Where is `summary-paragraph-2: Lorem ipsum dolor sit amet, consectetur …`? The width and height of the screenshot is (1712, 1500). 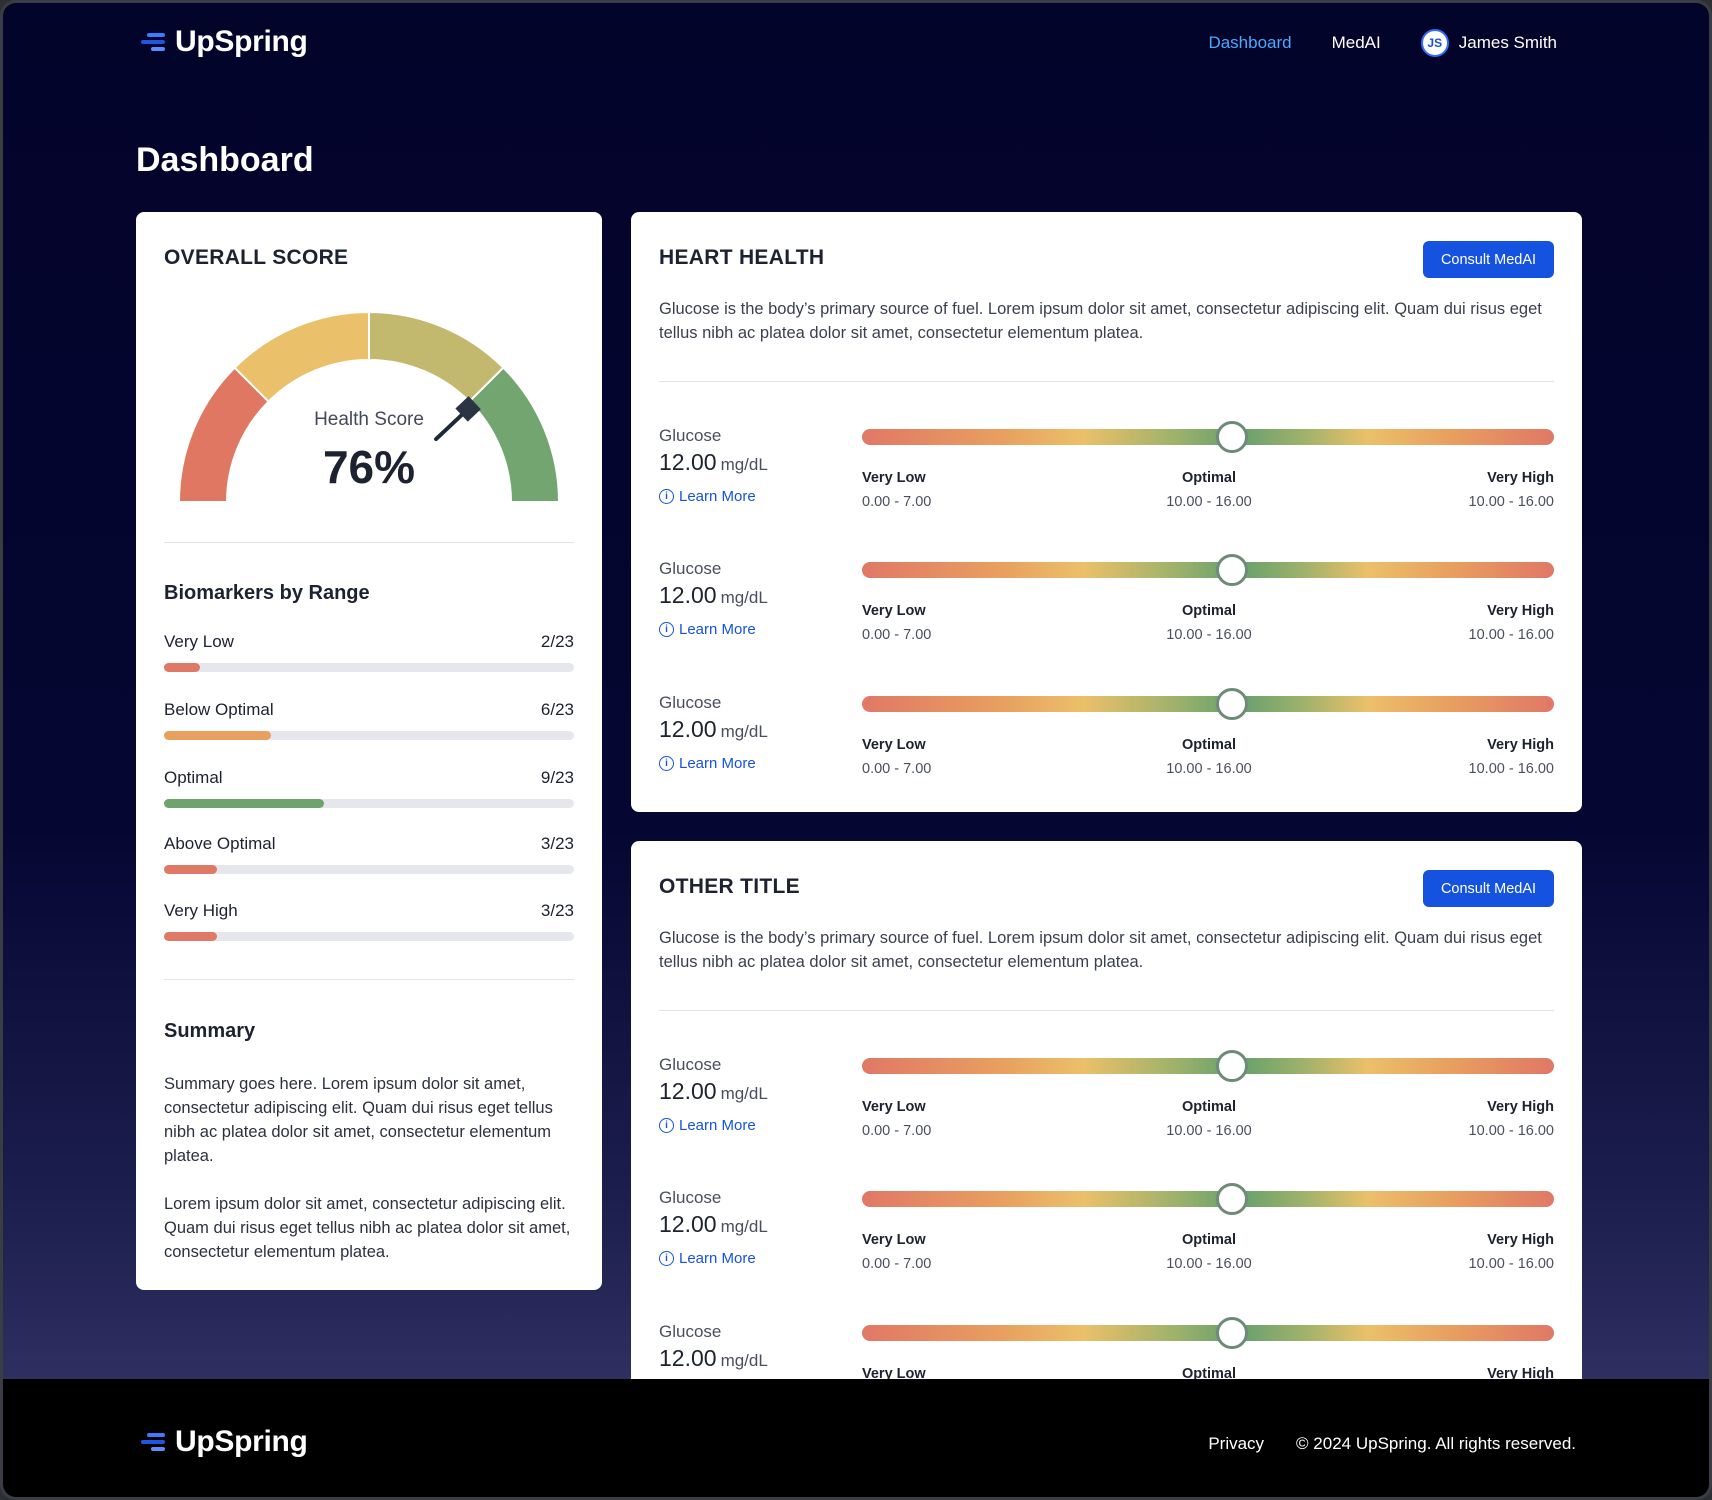
summary-paragraph-2: Lorem ipsum dolor sit amet, consectetur … is located at coordinates (367, 1228).